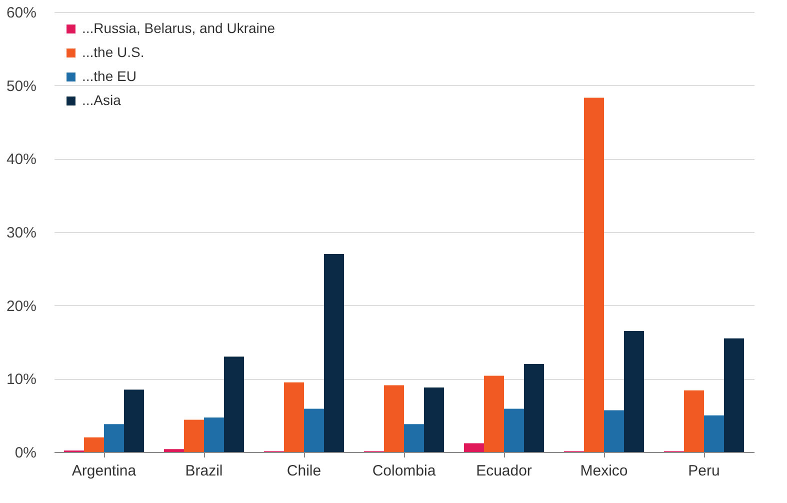  I want to click on legend-label: ...the EU, so click(109, 76).